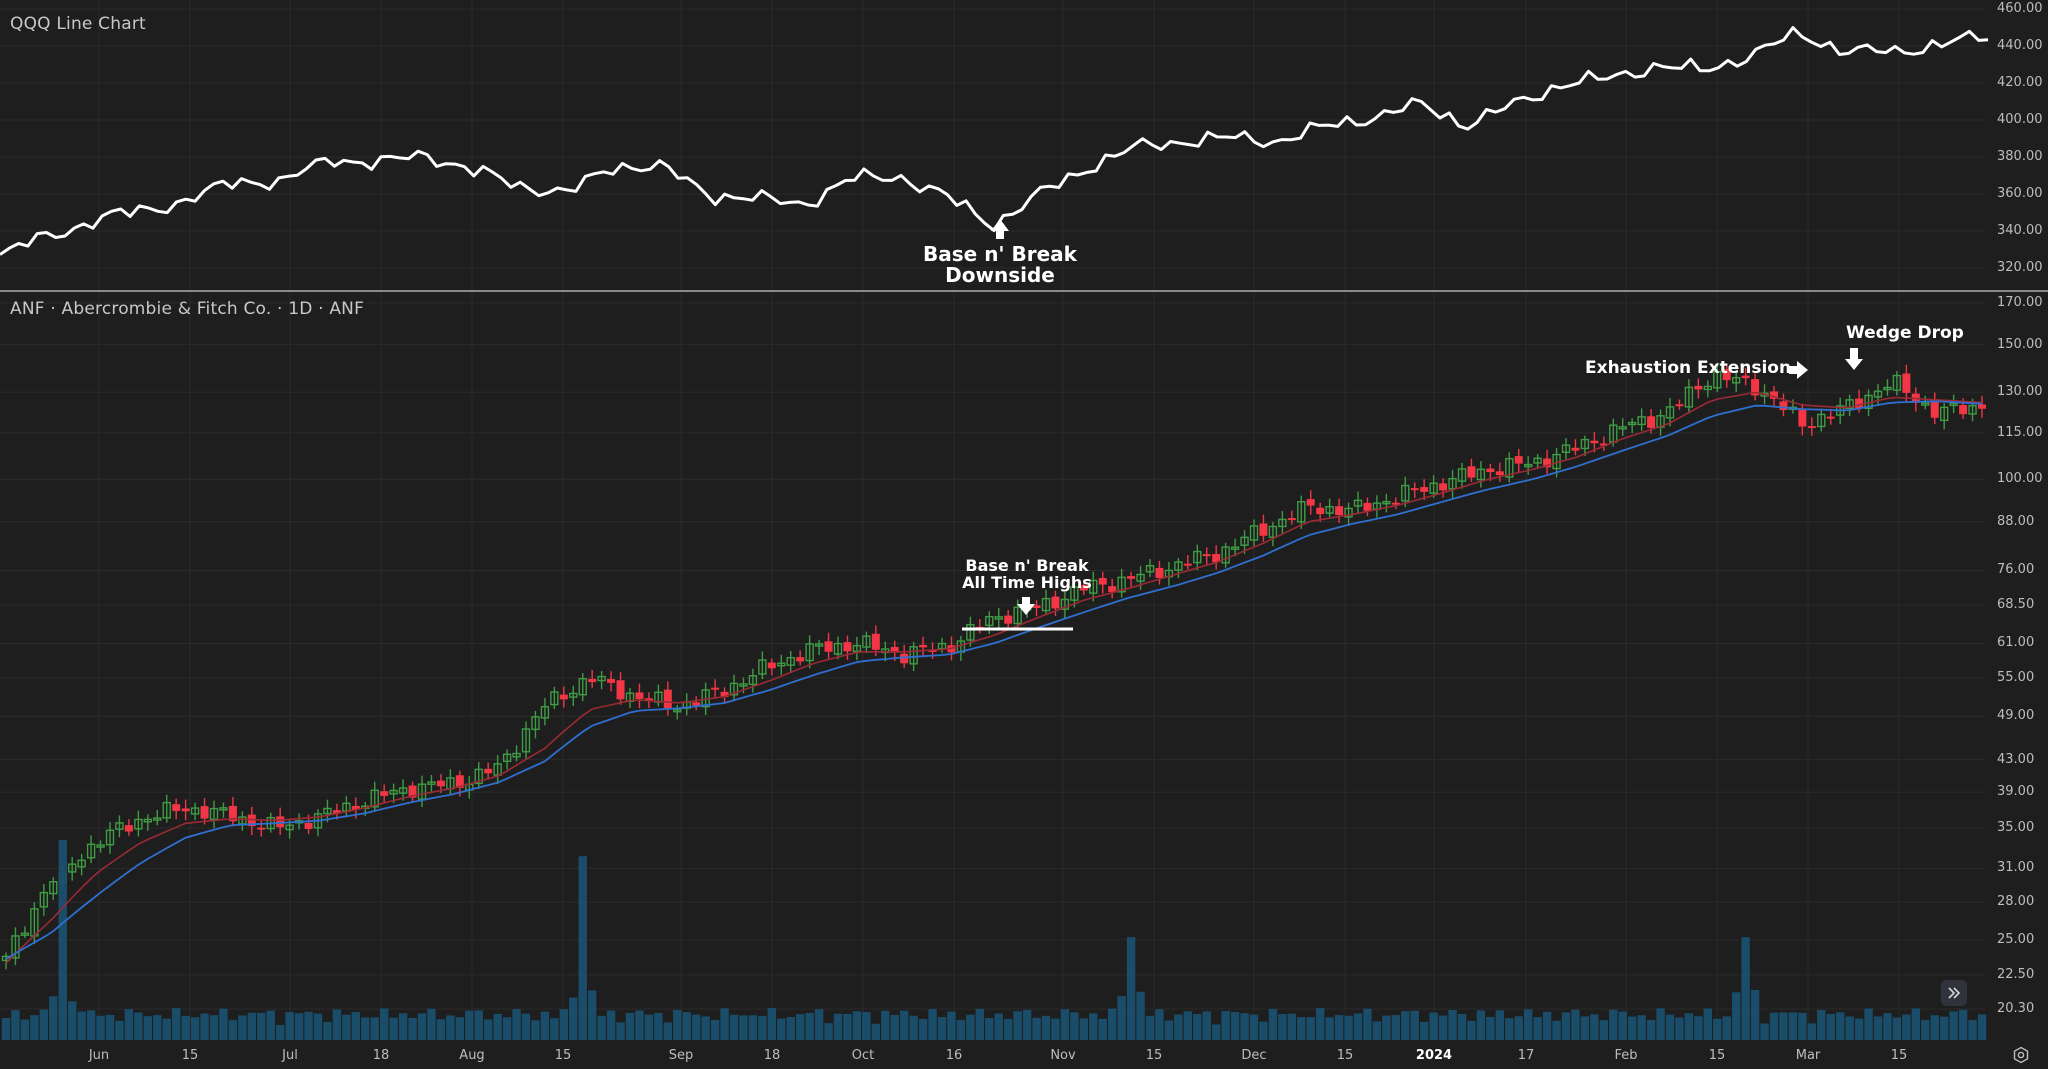 The height and width of the screenshot is (1069, 2048). I want to click on time-axis-tick: 2024, so click(1434, 1055).